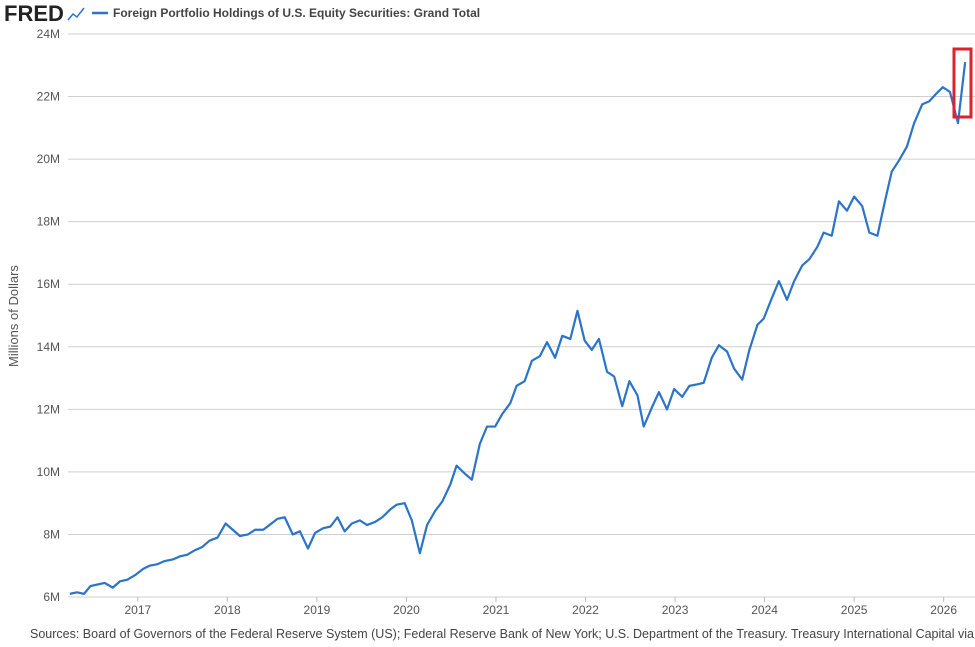  Describe the element at coordinates (48, 34) in the screenshot. I see `y-tick-label: 24M` at that location.